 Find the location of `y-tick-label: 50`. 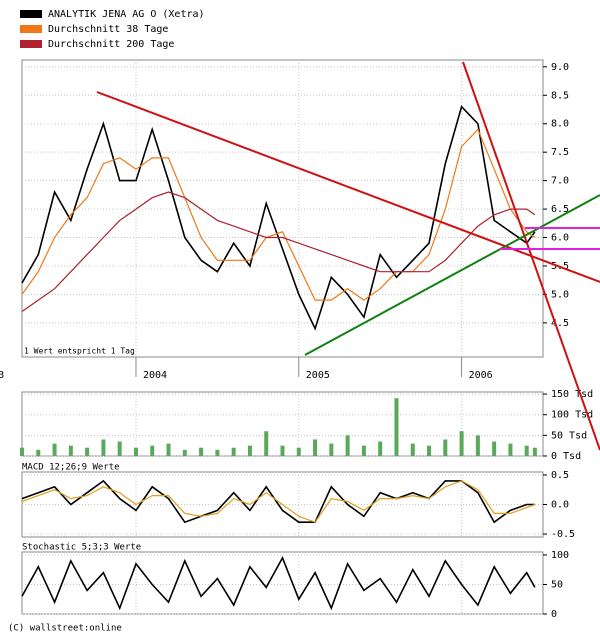

y-tick-label: 50 is located at coordinates (557, 584).